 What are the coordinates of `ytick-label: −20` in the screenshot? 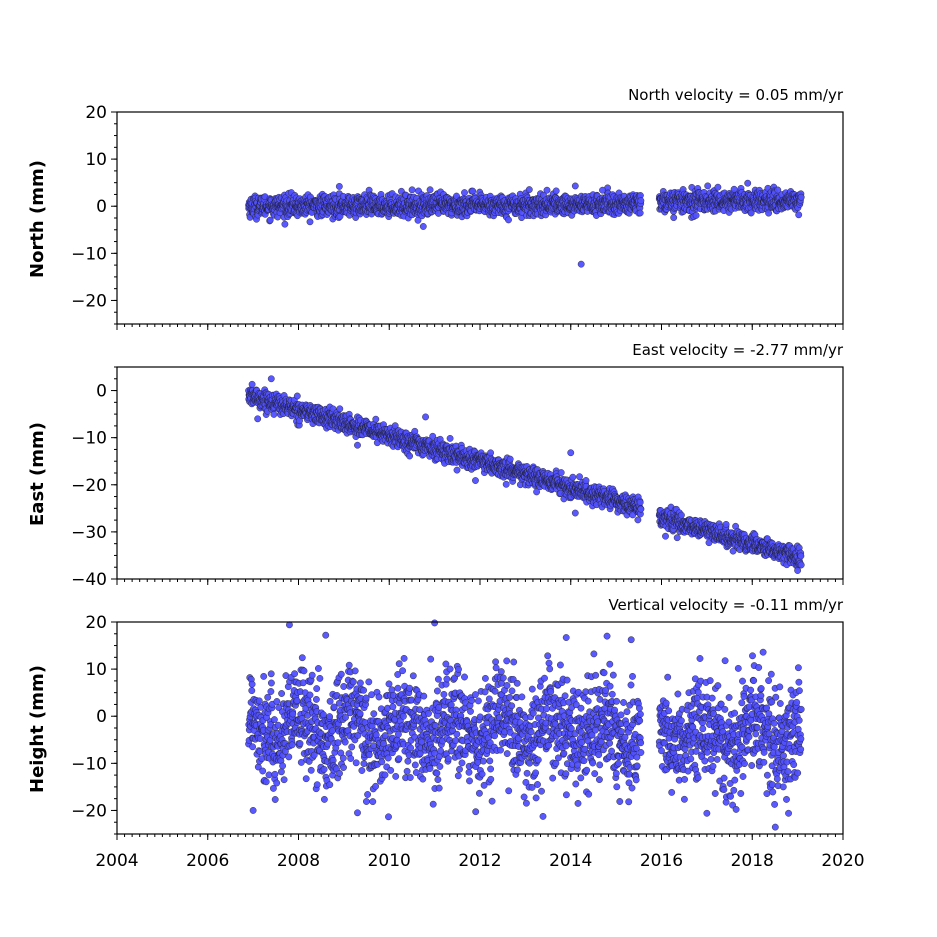 It's located at (89, 486).